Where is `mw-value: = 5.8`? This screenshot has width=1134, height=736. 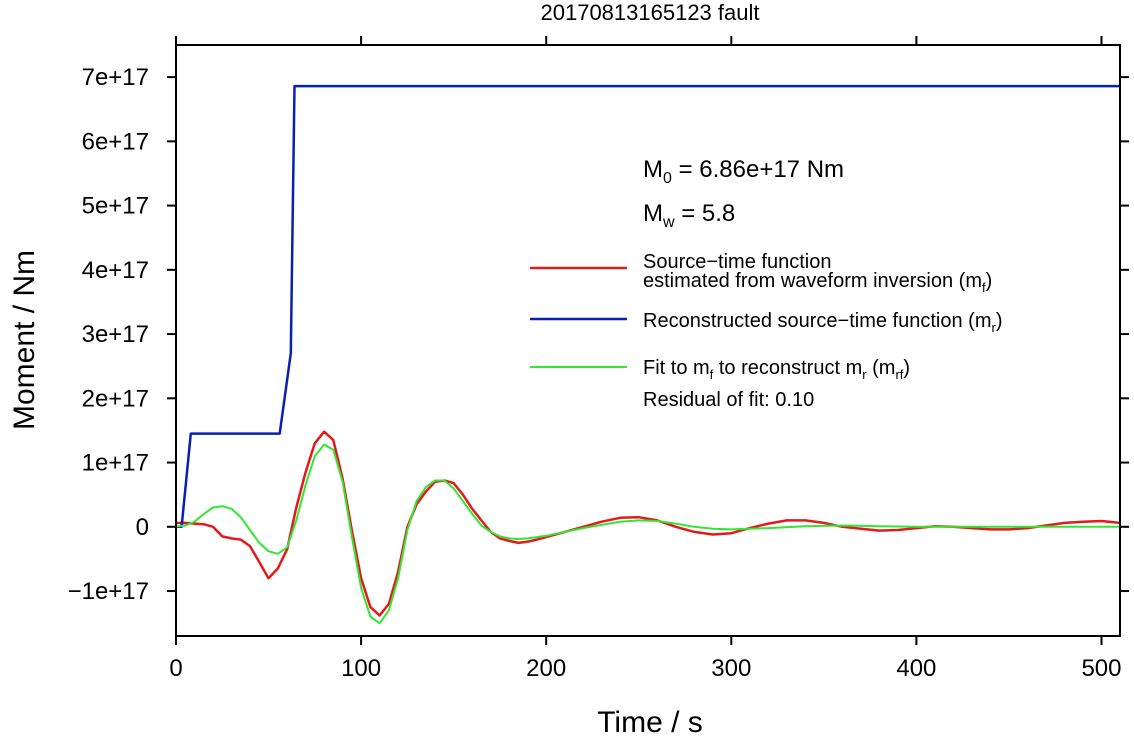
mw-value: = 5.8 is located at coordinates (705, 213).